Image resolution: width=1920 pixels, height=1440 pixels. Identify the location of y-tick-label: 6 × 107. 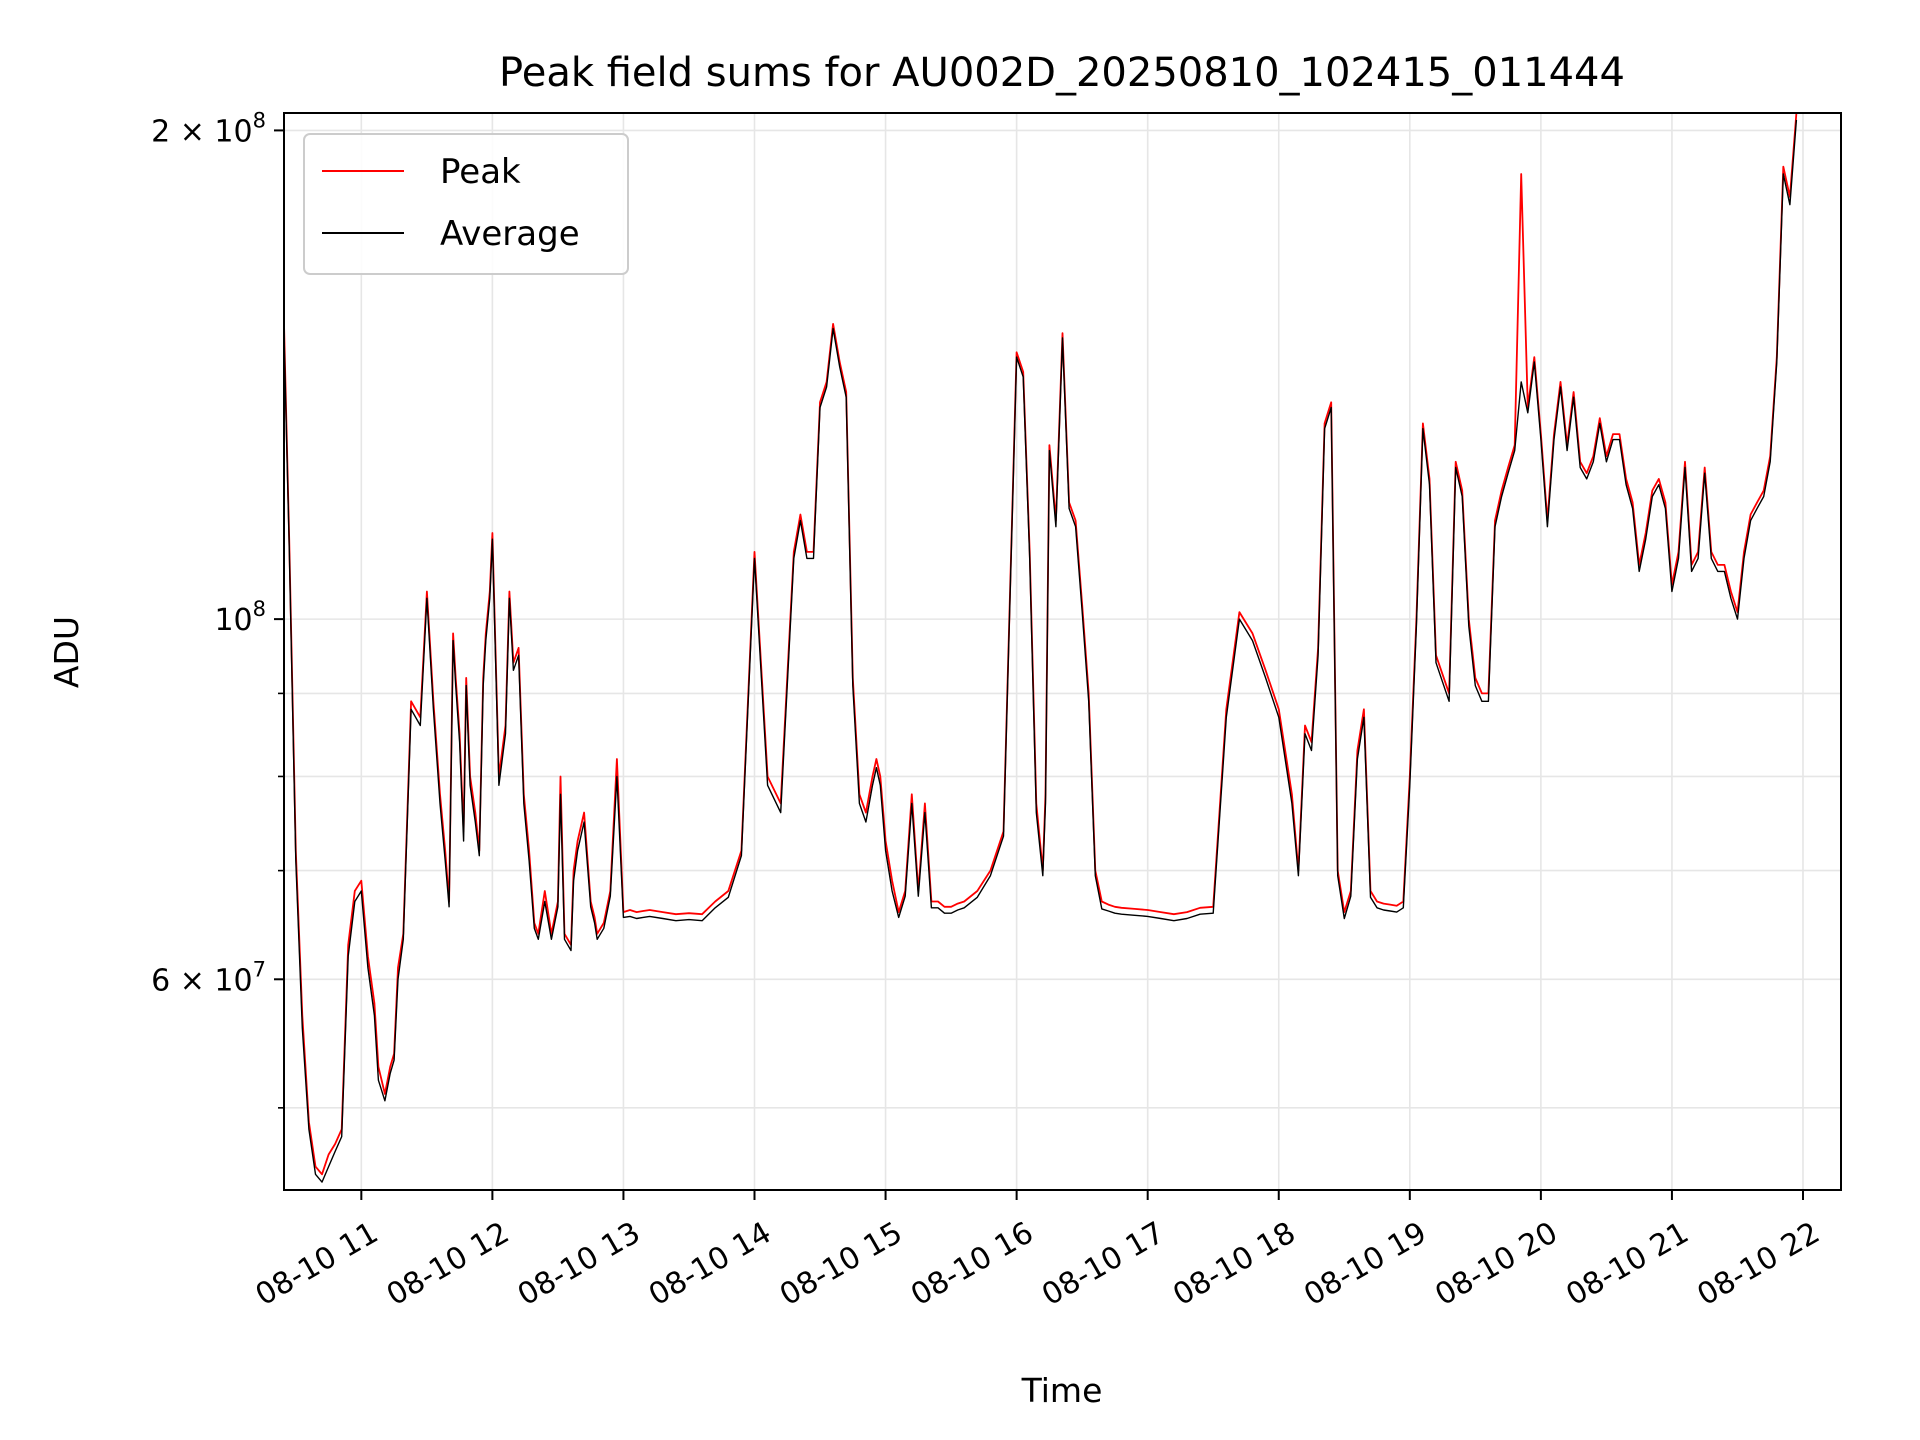
(208, 977).